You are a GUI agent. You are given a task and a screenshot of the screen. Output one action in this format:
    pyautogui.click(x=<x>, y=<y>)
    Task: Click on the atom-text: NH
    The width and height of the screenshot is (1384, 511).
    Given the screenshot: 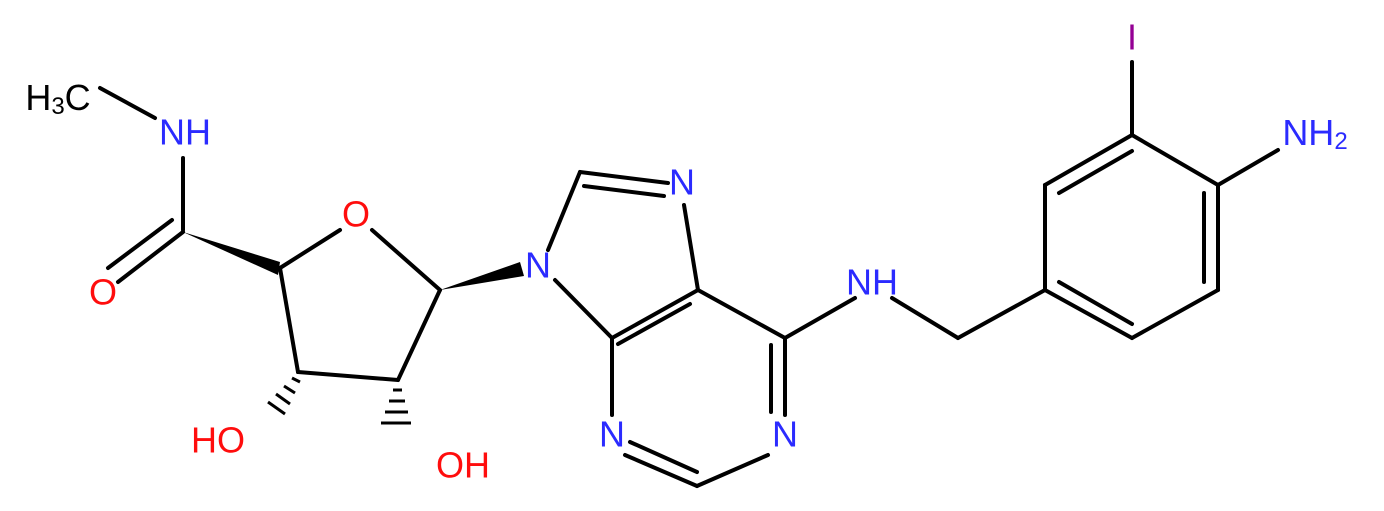 What is the action you would take?
    pyautogui.click(x=1308, y=132)
    